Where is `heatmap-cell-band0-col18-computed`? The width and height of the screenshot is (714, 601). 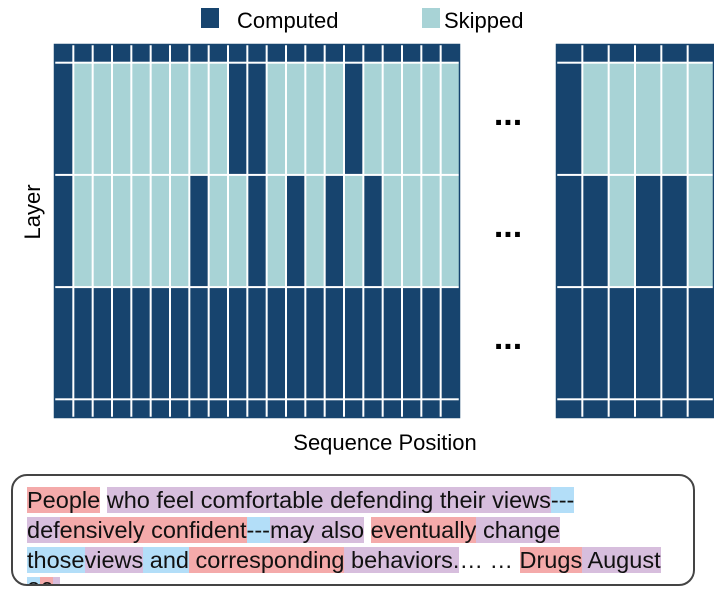 heatmap-cell-band0-col18-computed is located at coordinates (412, 53).